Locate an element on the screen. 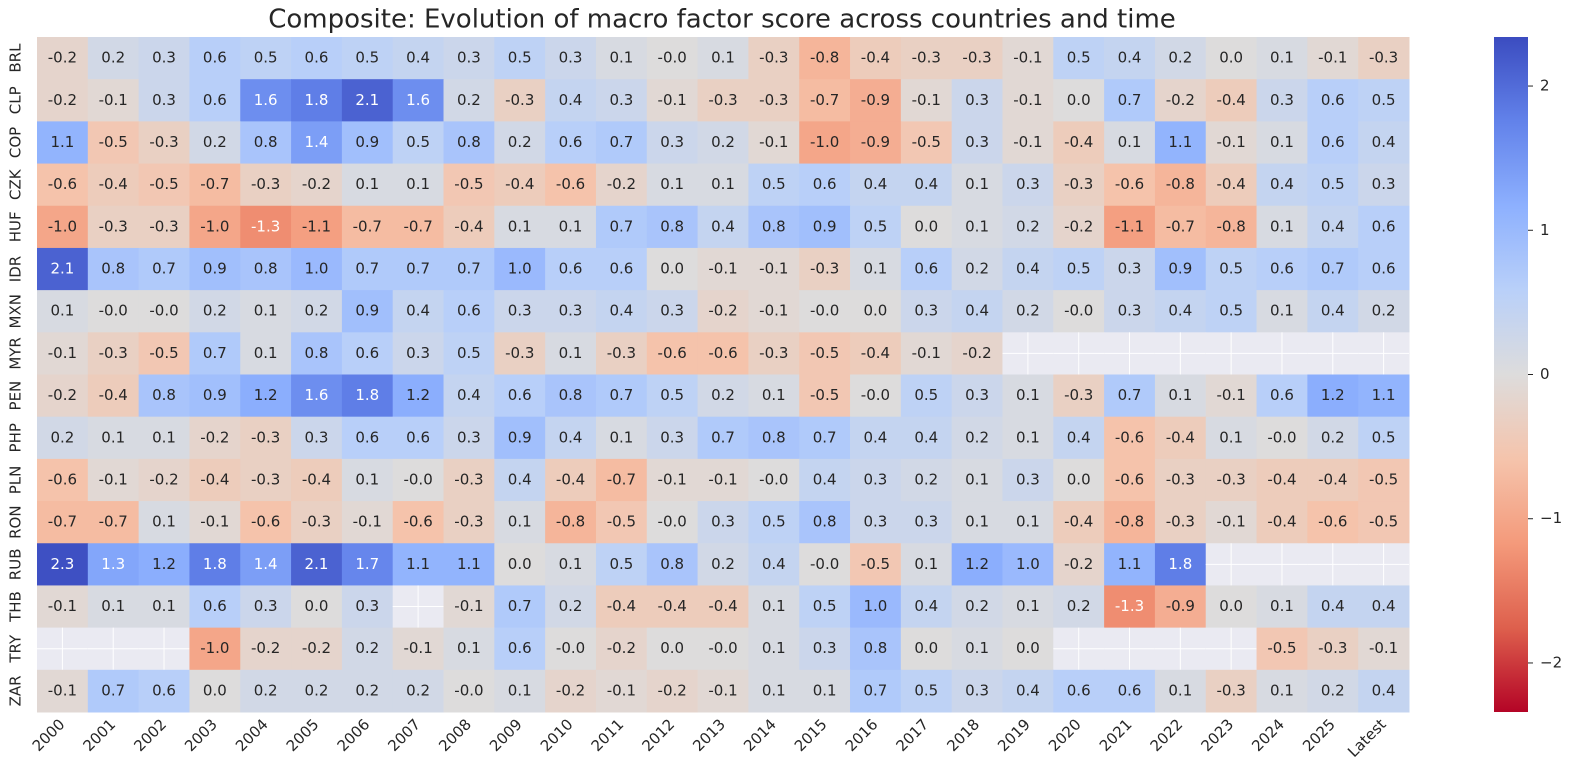 The image size is (1588, 784). colorbar-tick-label: 2 is located at coordinates (1545, 86).